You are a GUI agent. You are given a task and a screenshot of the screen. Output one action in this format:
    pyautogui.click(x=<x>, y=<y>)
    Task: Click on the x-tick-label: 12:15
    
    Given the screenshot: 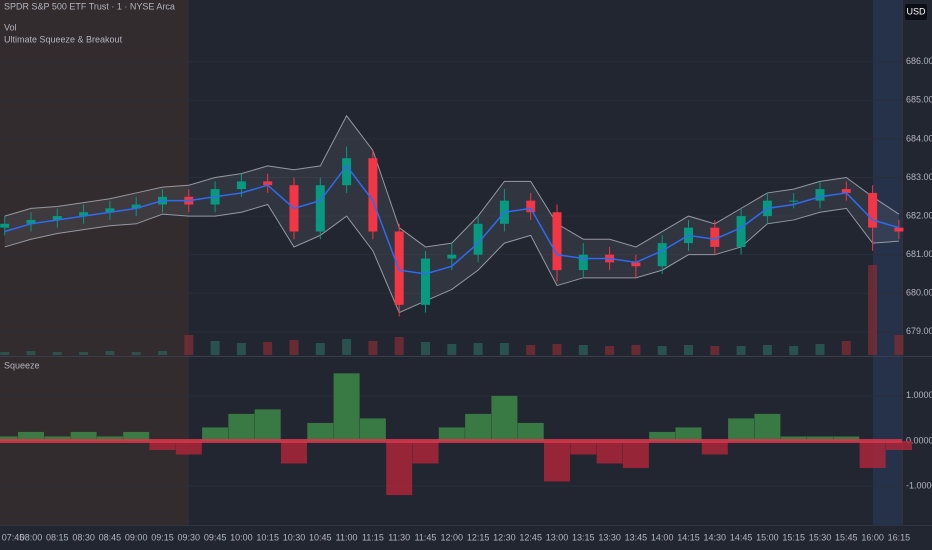 What is the action you would take?
    pyautogui.click(x=478, y=537)
    